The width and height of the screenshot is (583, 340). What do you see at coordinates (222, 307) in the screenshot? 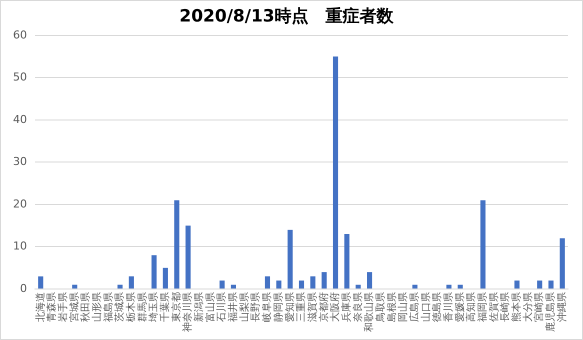
I see `x-tick-label: 石川県` at bounding box center [222, 307].